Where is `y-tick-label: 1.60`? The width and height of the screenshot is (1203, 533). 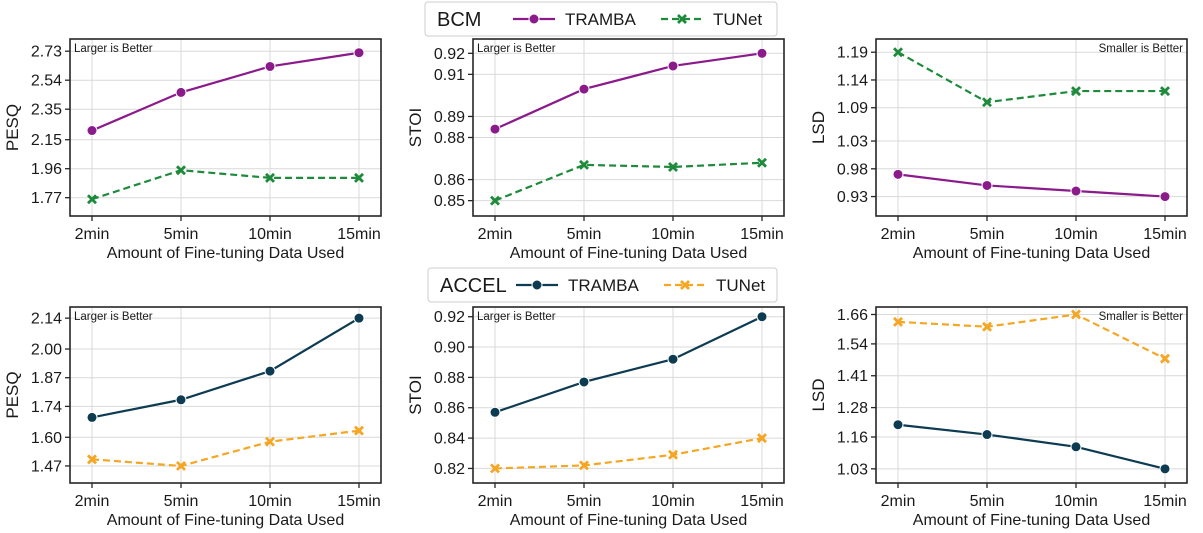 y-tick-label: 1.60 is located at coordinates (46, 438).